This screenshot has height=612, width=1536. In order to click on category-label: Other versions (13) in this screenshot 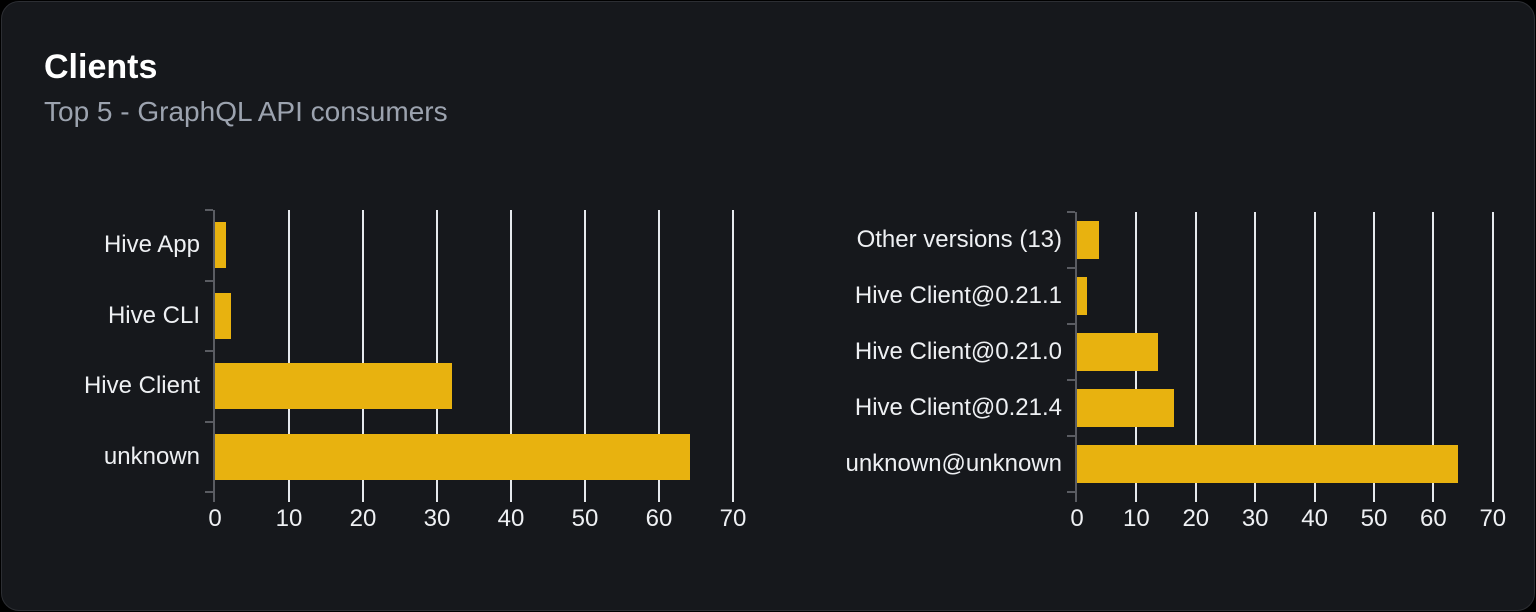, I will do `click(959, 239)`.